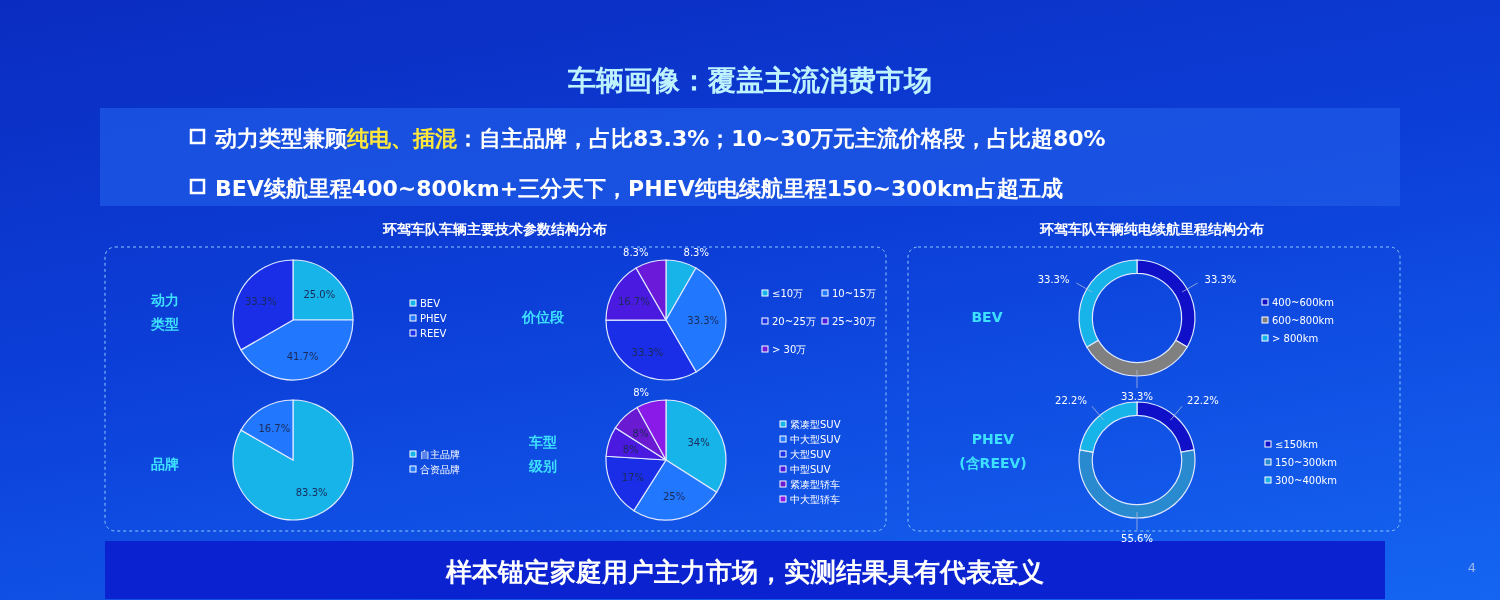  I want to click on annotation: 样本锚定家庭用户主力市场，实测结果具有代表意义, so click(745, 572).